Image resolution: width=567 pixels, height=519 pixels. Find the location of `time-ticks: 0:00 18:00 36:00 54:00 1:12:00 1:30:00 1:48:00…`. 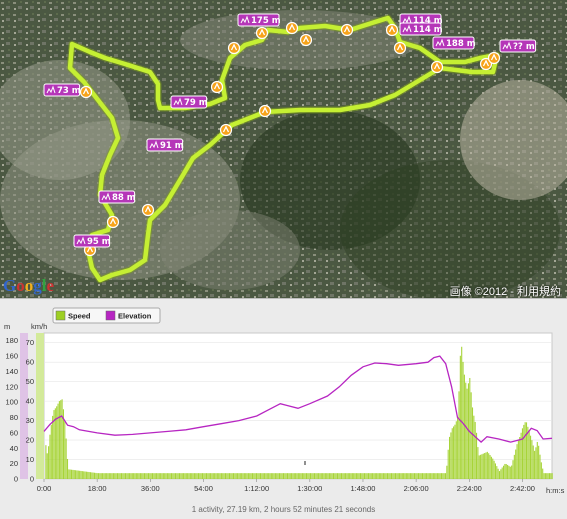

time-ticks: 0:00 18:00 36:00 54:00 1:12:00 1:30:00 1:48:00… is located at coordinates (286, 486).